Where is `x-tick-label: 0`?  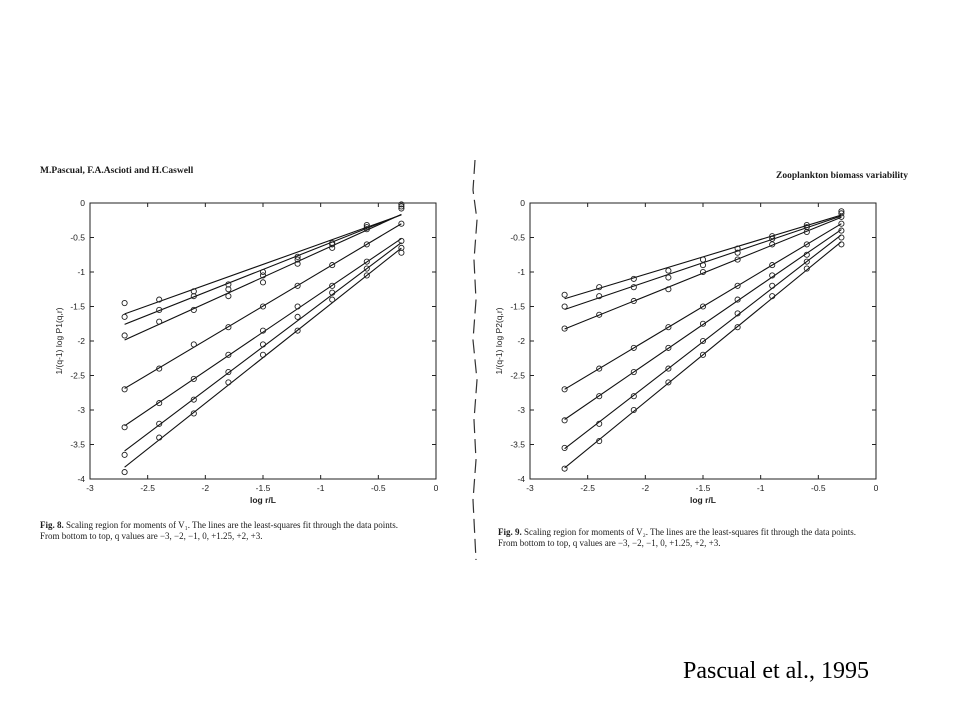 x-tick-label: 0 is located at coordinates (876, 488).